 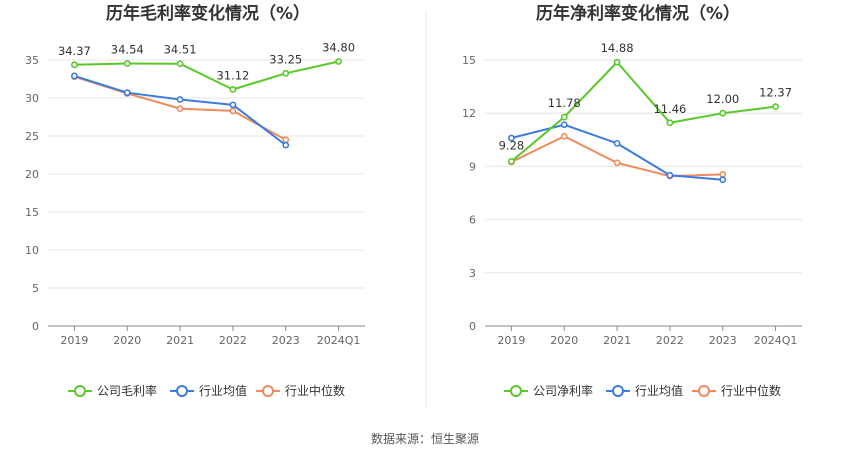 What do you see at coordinates (32, 250) in the screenshot?
I see `y-tick-label: 10` at bounding box center [32, 250].